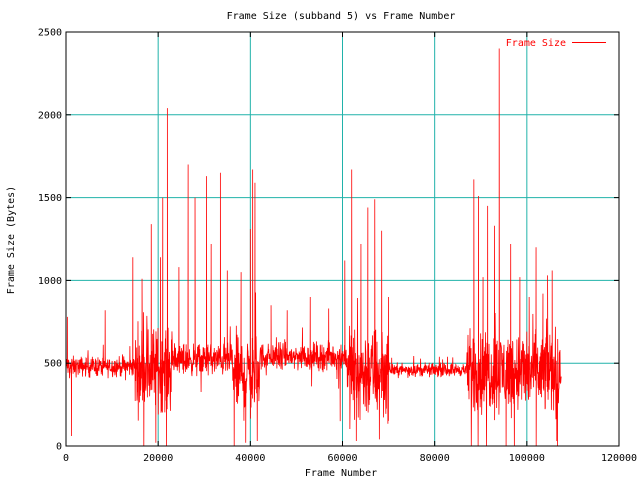 This screenshot has width=640, height=480. Describe the element at coordinates (11, 240) in the screenshot. I see `y-axis-label: Frame Size (Bytes)` at that location.